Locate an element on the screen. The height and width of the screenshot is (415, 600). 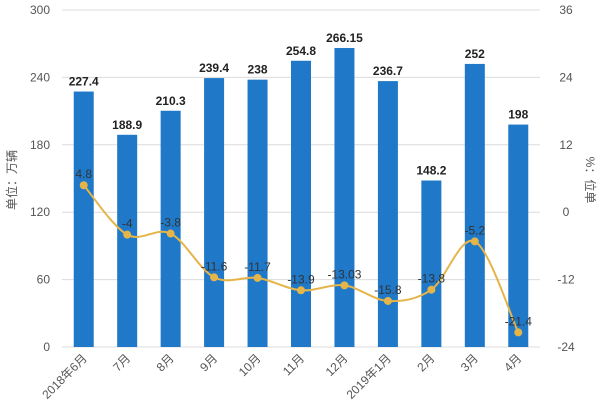
y2-tick-label: 24 is located at coordinates (566, 77).